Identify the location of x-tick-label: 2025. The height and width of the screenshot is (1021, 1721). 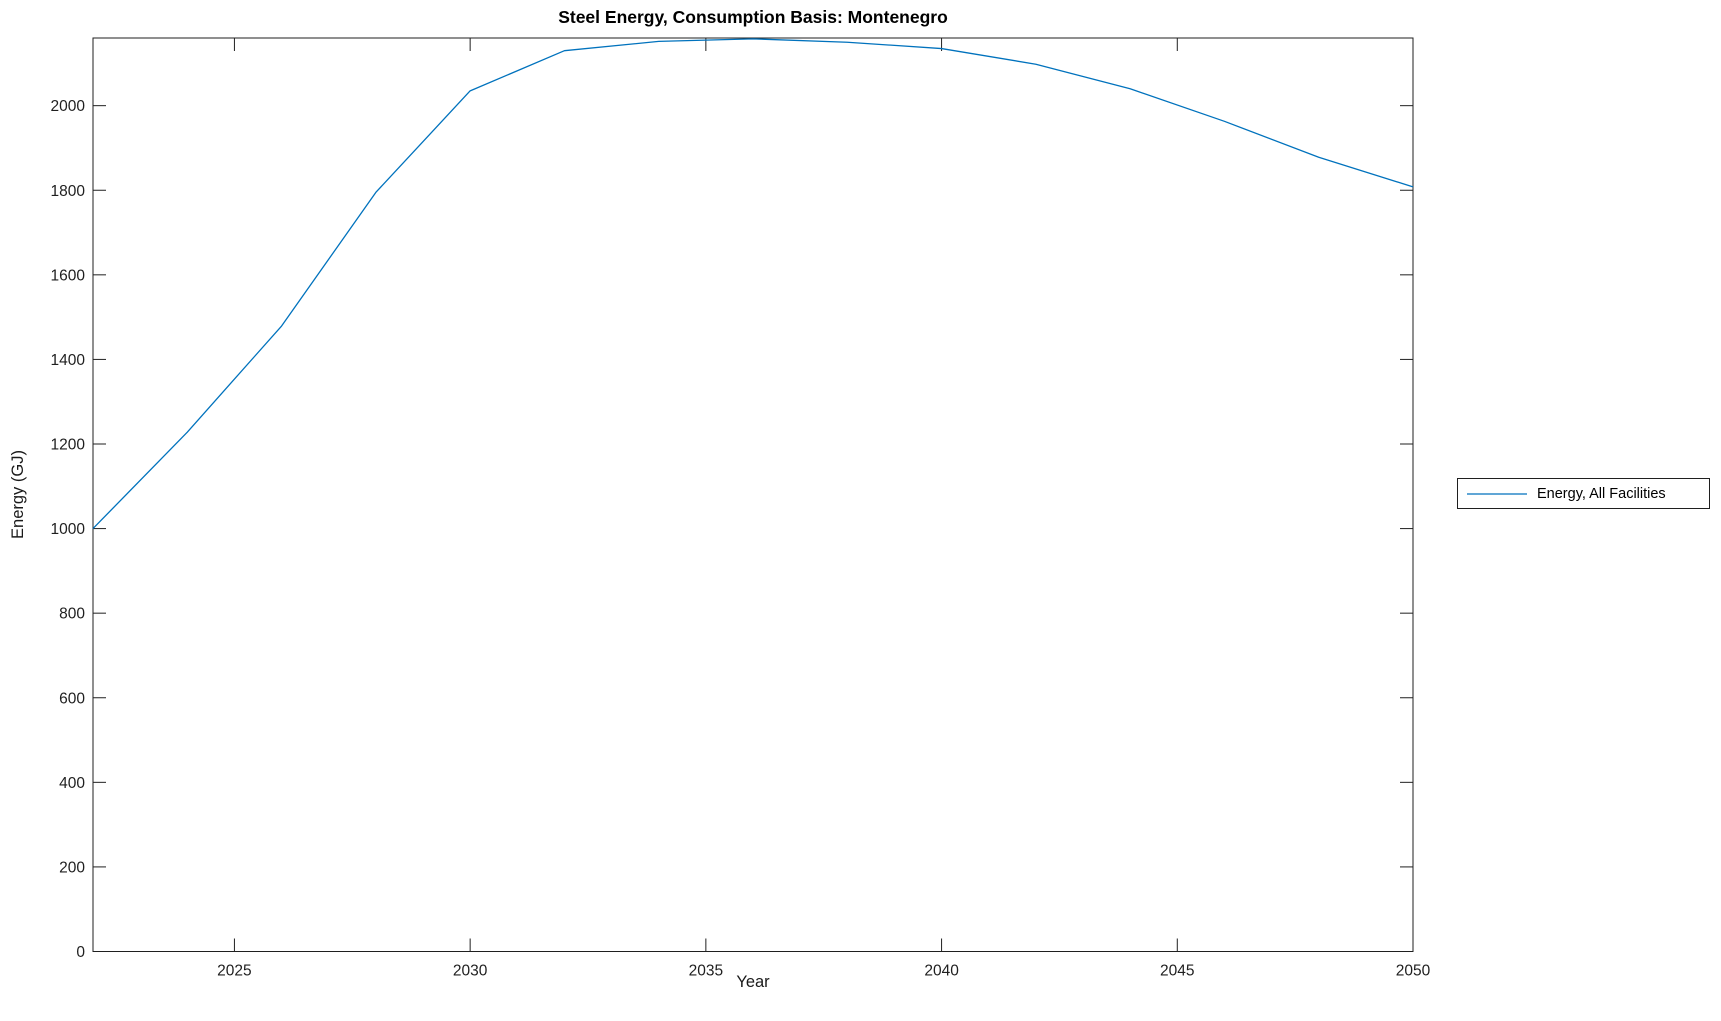
(234, 971).